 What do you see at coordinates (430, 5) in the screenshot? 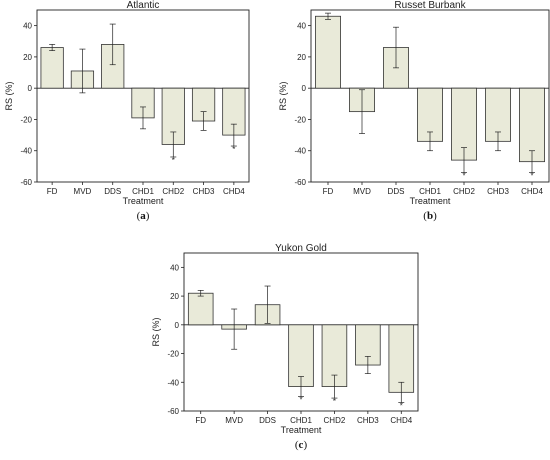
I see `chart-title: Russet Burbank` at bounding box center [430, 5].